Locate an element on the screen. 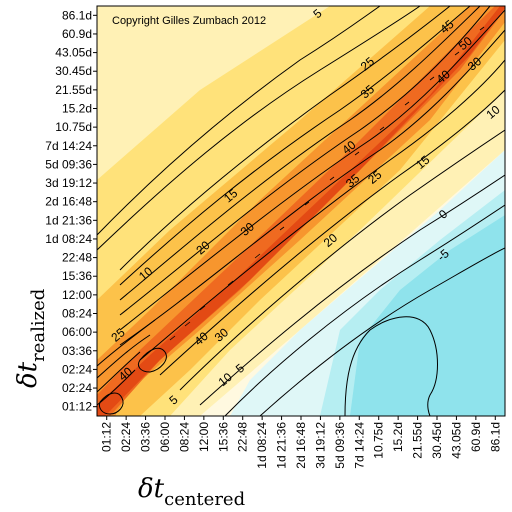 The height and width of the screenshot is (512, 512). y-tick-label: 21.55d is located at coordinates (73, 90).